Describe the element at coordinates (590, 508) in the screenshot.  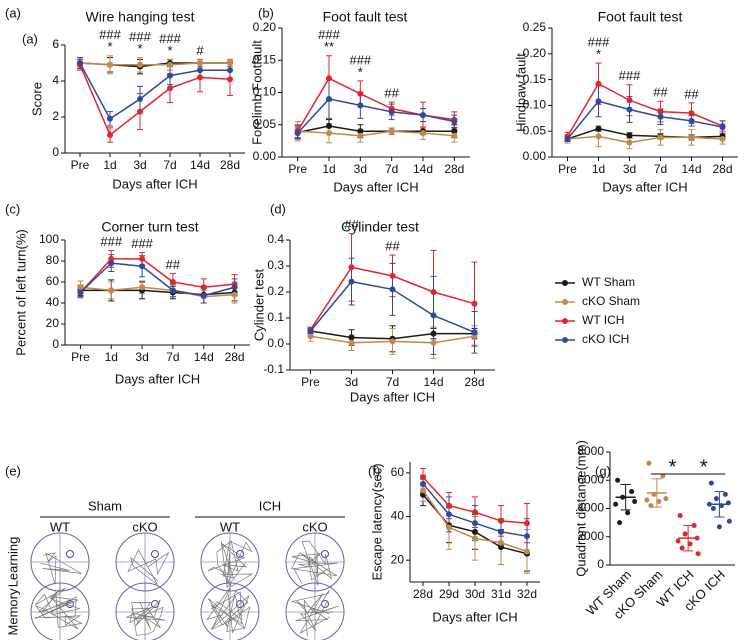
I see `y-tick-label: 4000` at that location.